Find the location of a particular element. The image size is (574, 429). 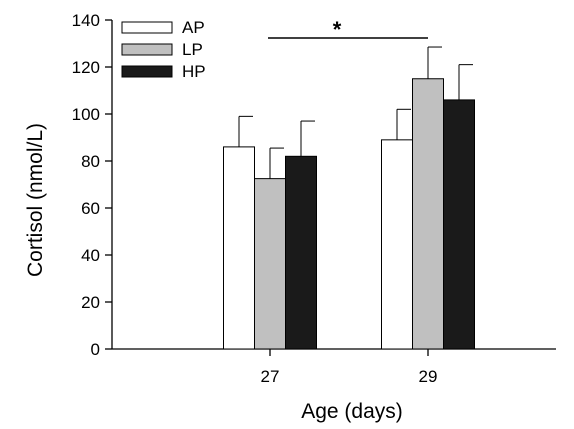

legend-label-ap: AP is located at coordinates (193, 27).